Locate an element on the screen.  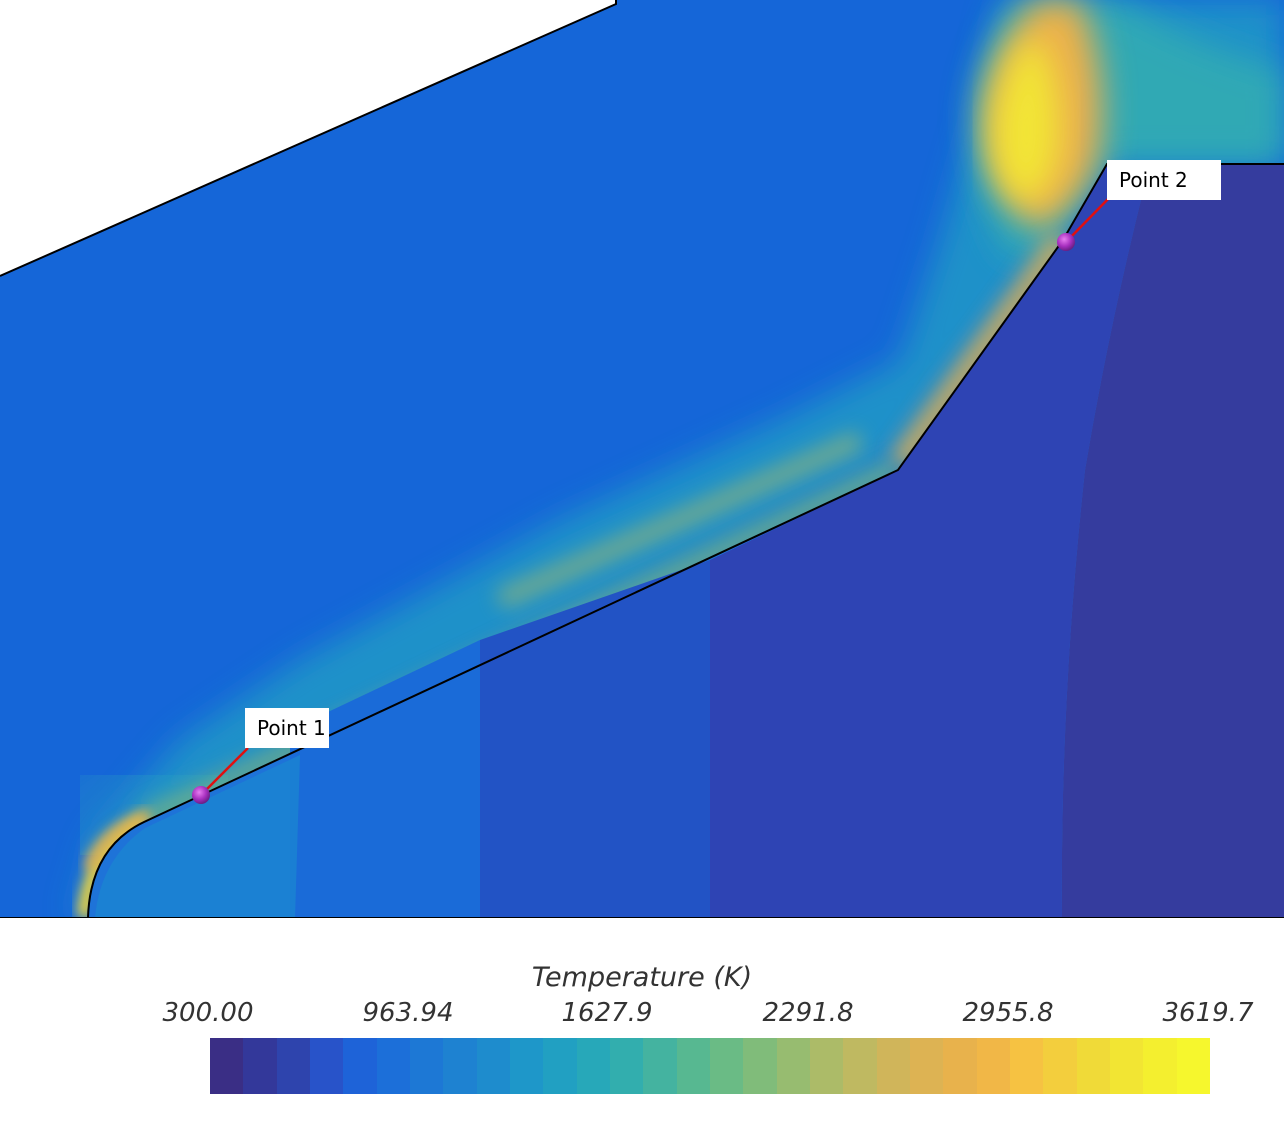
legend-tick-label: 1627.9 is located at coordinates (607, 1013).